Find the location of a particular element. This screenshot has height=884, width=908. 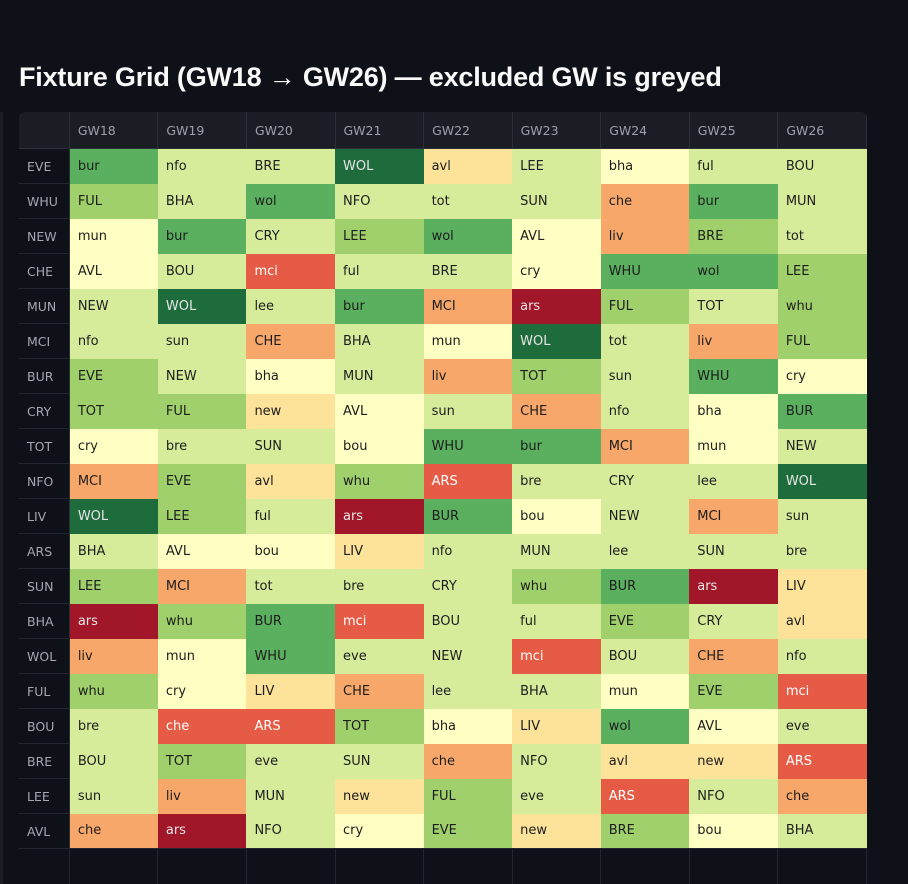

fixture-cell: SUN is located at coordinates (290, 446).